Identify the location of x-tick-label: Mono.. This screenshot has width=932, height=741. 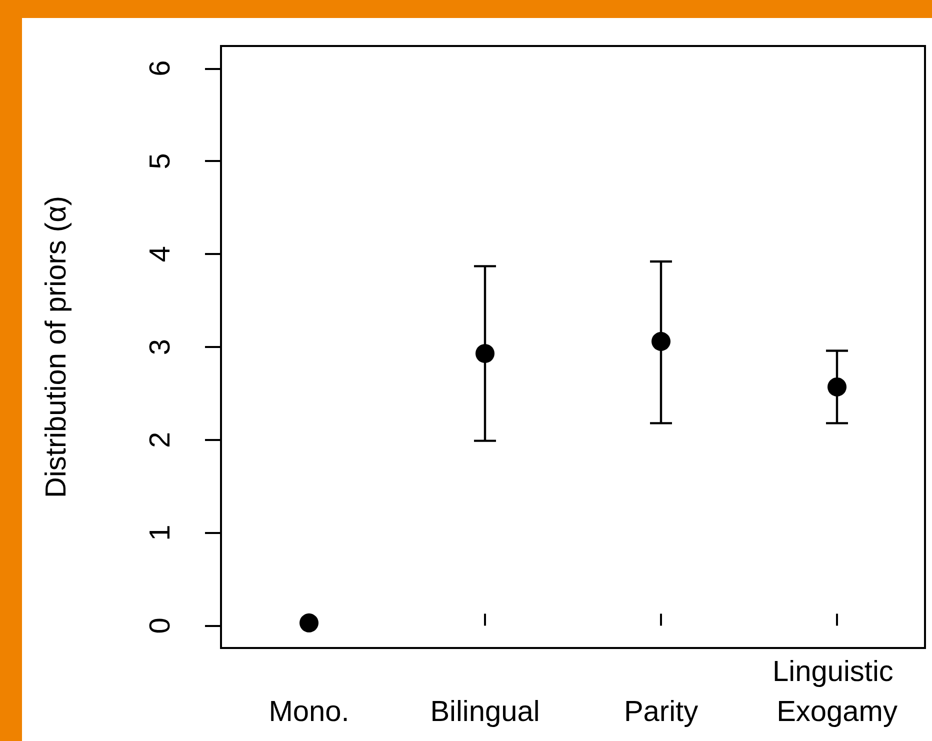
(309, 712).